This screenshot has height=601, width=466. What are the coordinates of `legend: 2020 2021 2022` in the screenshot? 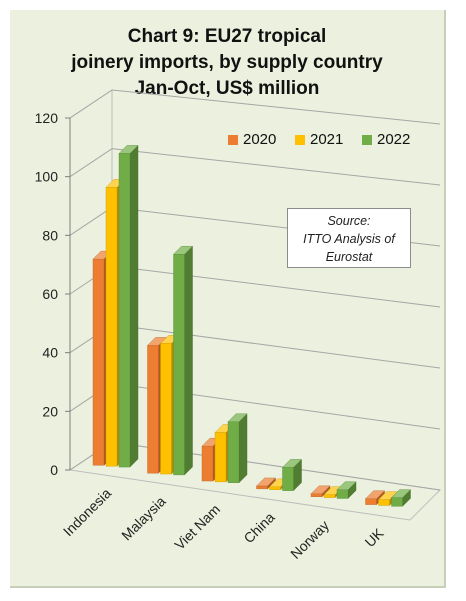 It's located at (333, 140).